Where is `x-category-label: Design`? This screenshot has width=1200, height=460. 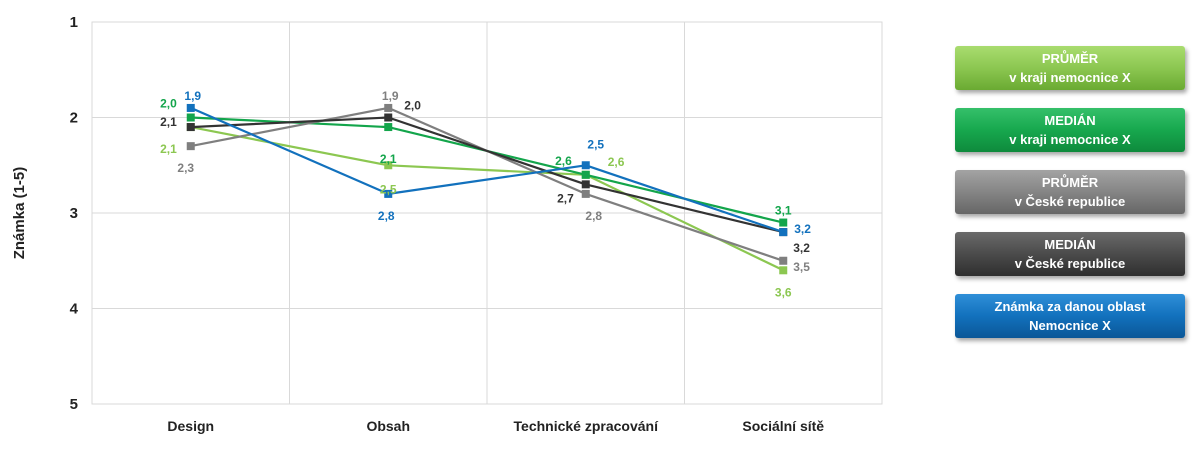 x-category-label: Design is located at coordinates (190, 426).